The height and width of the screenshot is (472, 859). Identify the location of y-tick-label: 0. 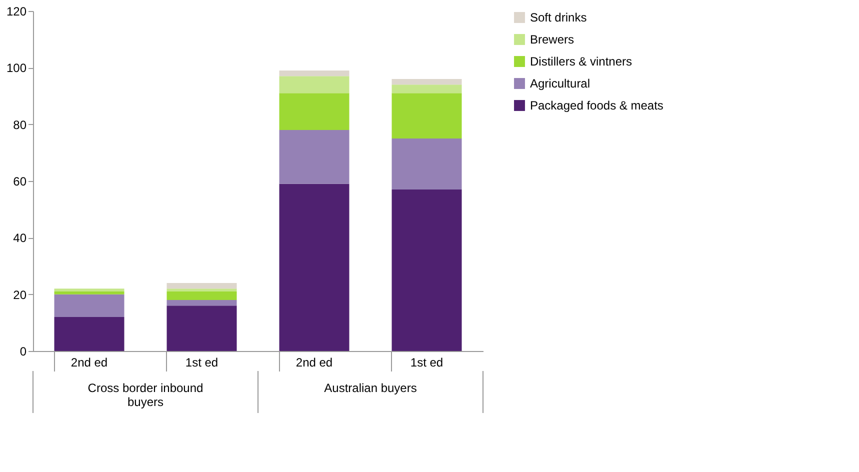
(23, 351).